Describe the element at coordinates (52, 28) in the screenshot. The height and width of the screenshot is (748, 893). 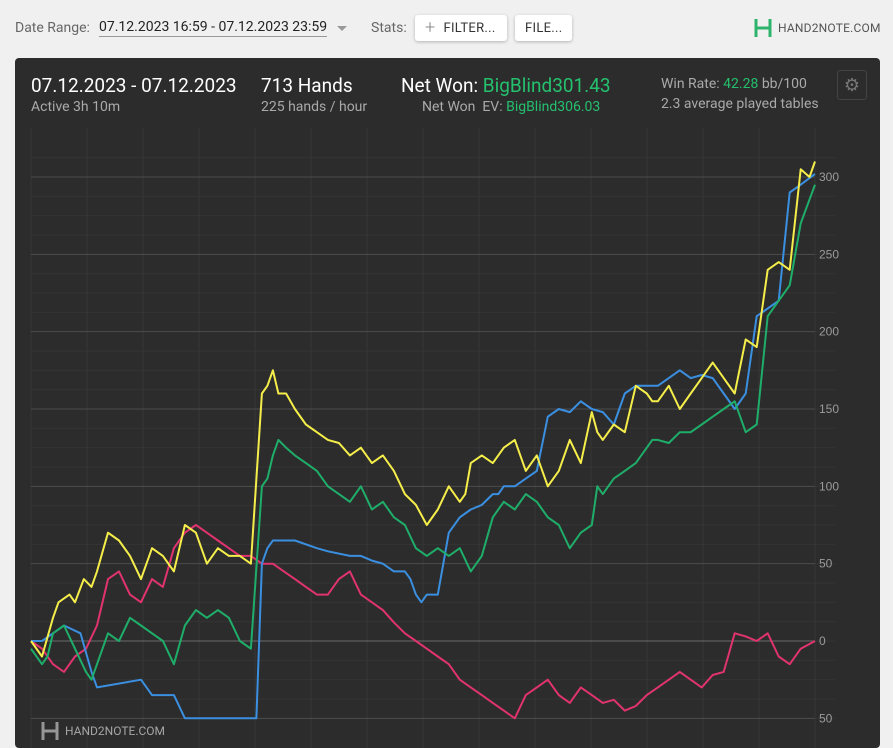
I see `date-range-label: Date Range:` at that location.